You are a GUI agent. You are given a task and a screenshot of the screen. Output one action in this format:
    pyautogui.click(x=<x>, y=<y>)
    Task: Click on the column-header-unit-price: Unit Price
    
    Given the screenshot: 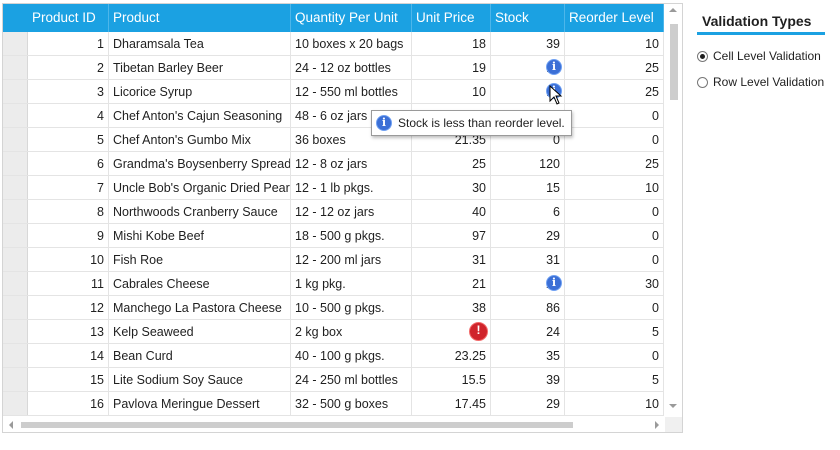 What is the action you would take?
    pyautogui.click(x=451, y=18)
    